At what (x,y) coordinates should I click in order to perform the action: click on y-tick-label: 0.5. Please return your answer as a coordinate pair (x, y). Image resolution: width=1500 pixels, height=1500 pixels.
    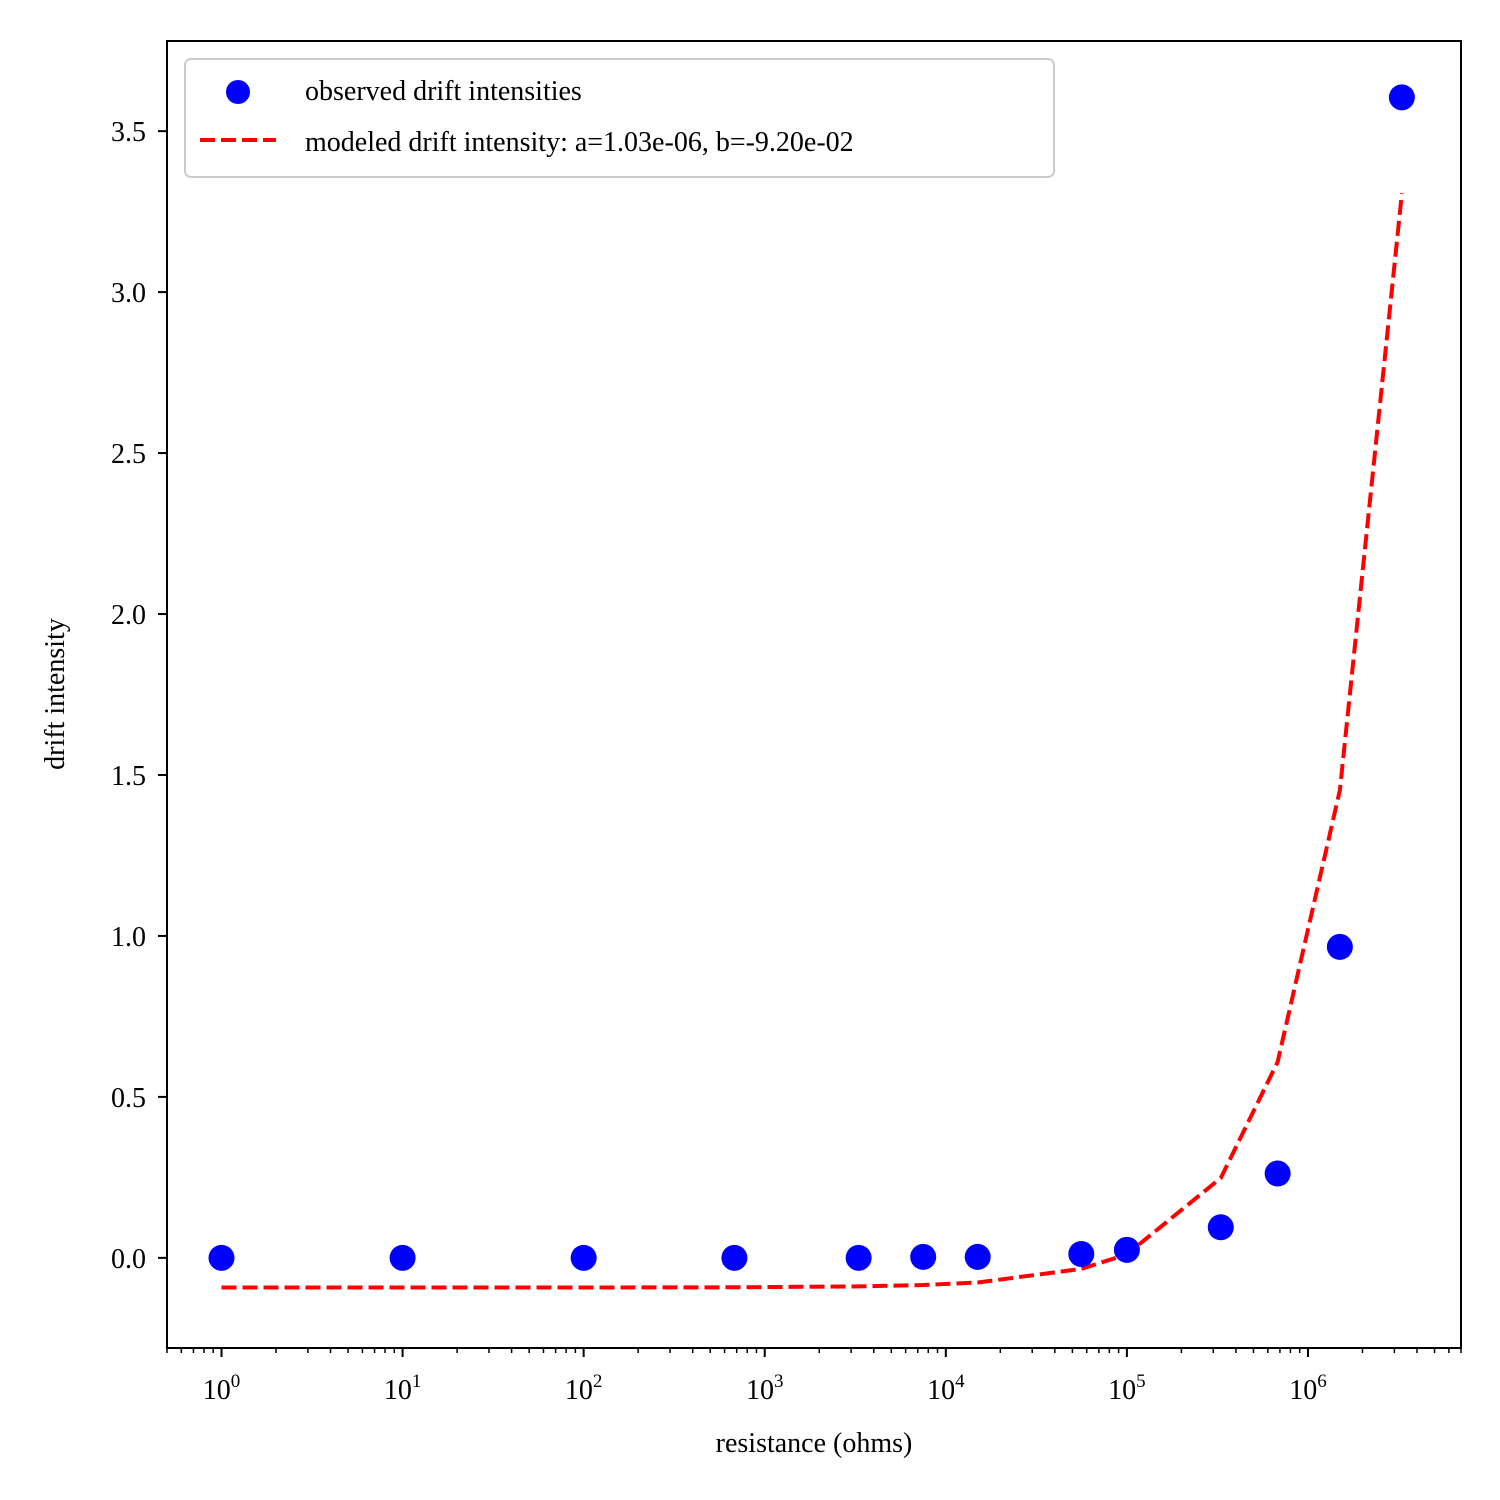
    Looking at the image, I should click on (128, 1098).